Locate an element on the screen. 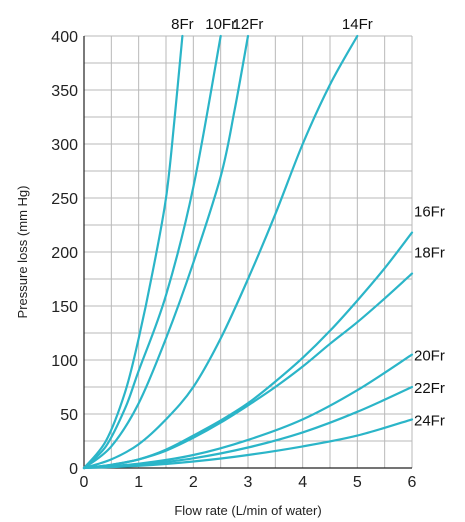  series-line-24fr is located at coordinates (248, 444).